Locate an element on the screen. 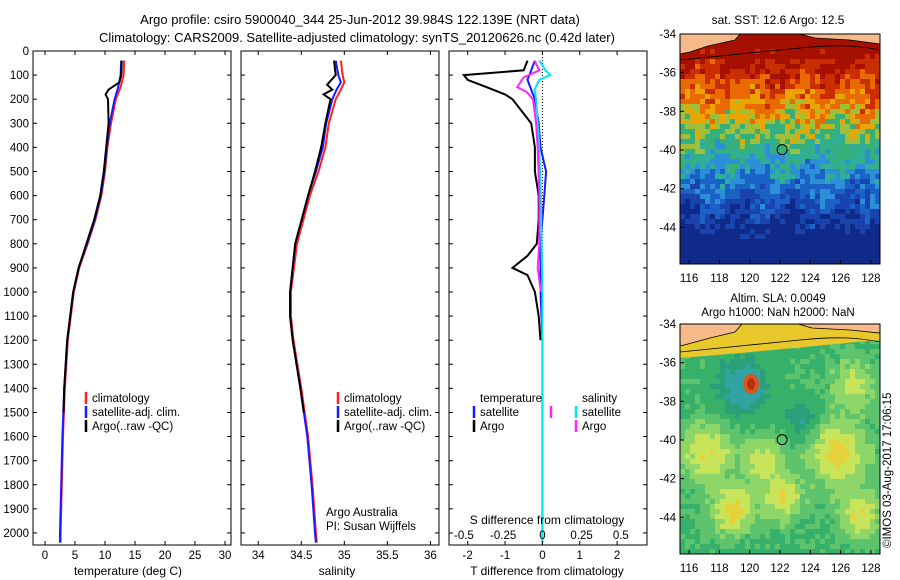 The width and height of the screenshot is (900, 580). depth-tick-label: 300 is located at coordinates (19, 124).